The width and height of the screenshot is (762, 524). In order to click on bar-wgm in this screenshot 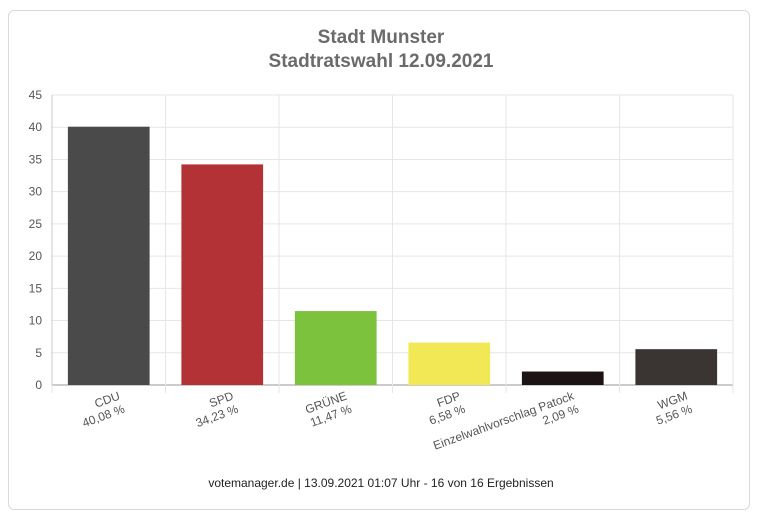, I will do `click(676, 367)`.